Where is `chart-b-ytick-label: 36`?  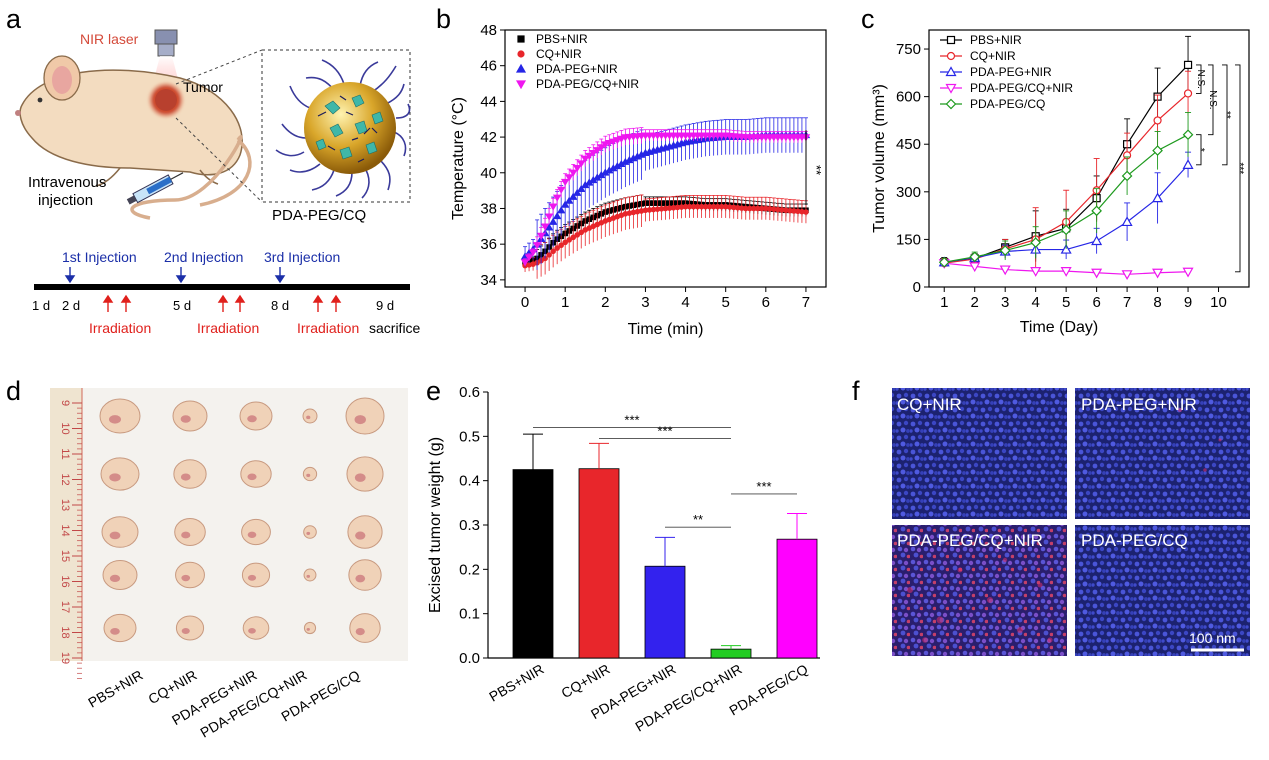 chart-b-ytick-label: 36 is located at coordinates (488, 244).